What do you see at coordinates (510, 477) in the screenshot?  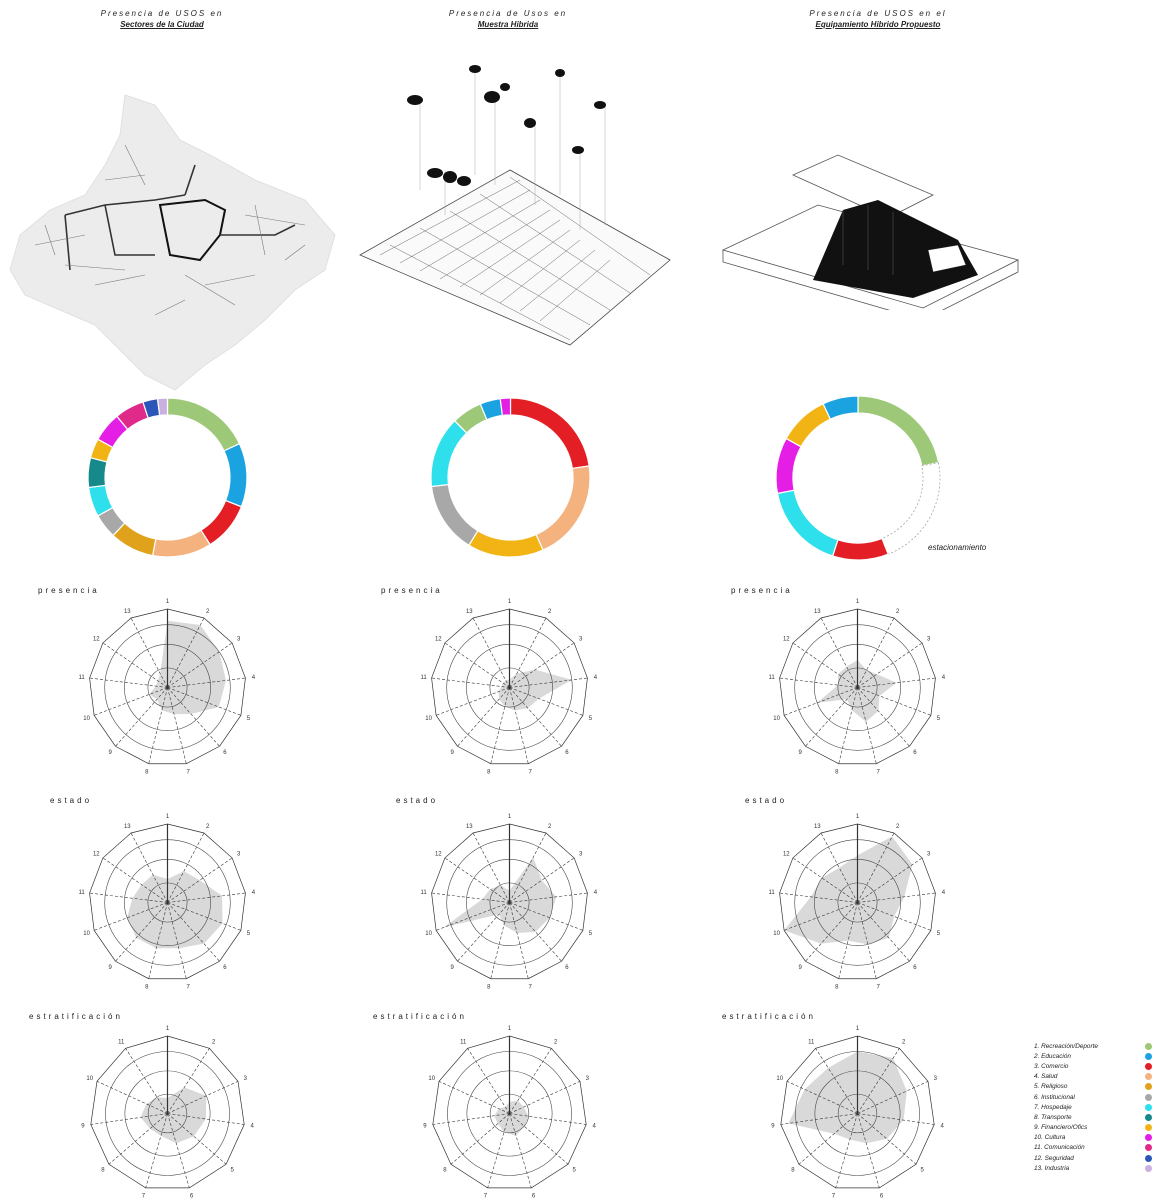 I see `donut-chart-hybrid` at bounding box center [510, 477].